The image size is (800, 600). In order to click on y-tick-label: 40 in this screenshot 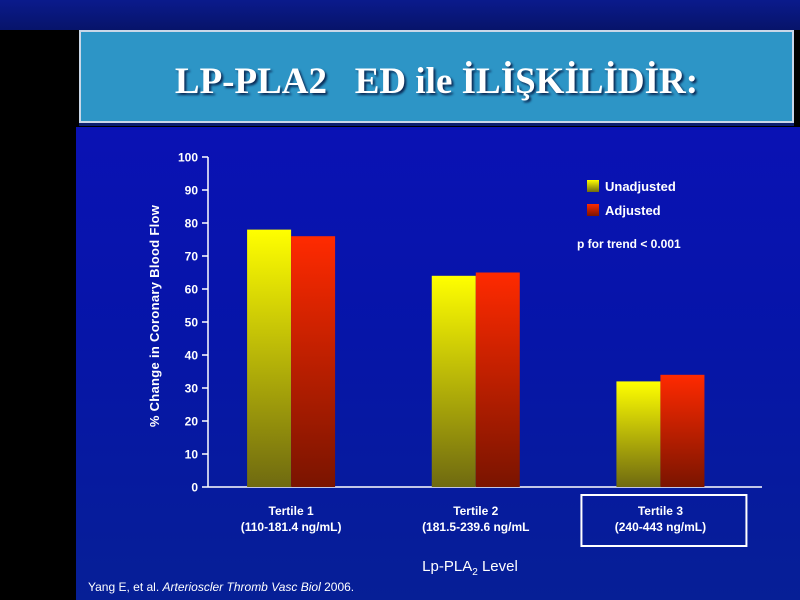, I will do `click(192, 356)`.